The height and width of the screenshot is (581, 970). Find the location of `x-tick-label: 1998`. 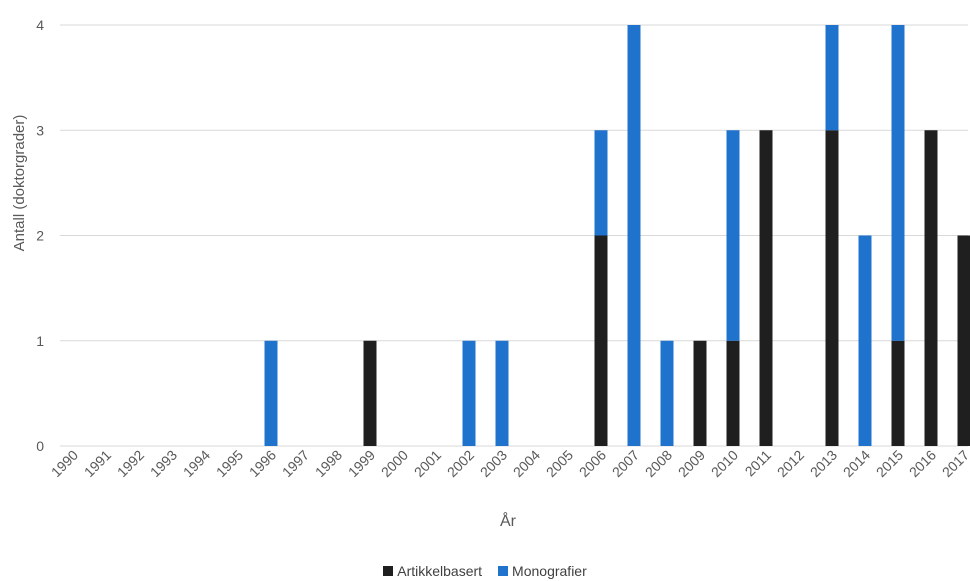

x-tick-label: 1998 is located at coordinates (328, 463).